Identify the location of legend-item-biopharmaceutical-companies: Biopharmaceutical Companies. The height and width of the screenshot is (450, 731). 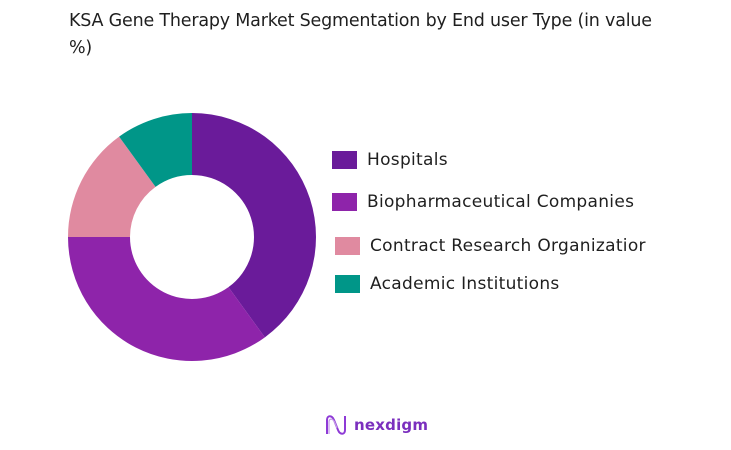
(483, 202).